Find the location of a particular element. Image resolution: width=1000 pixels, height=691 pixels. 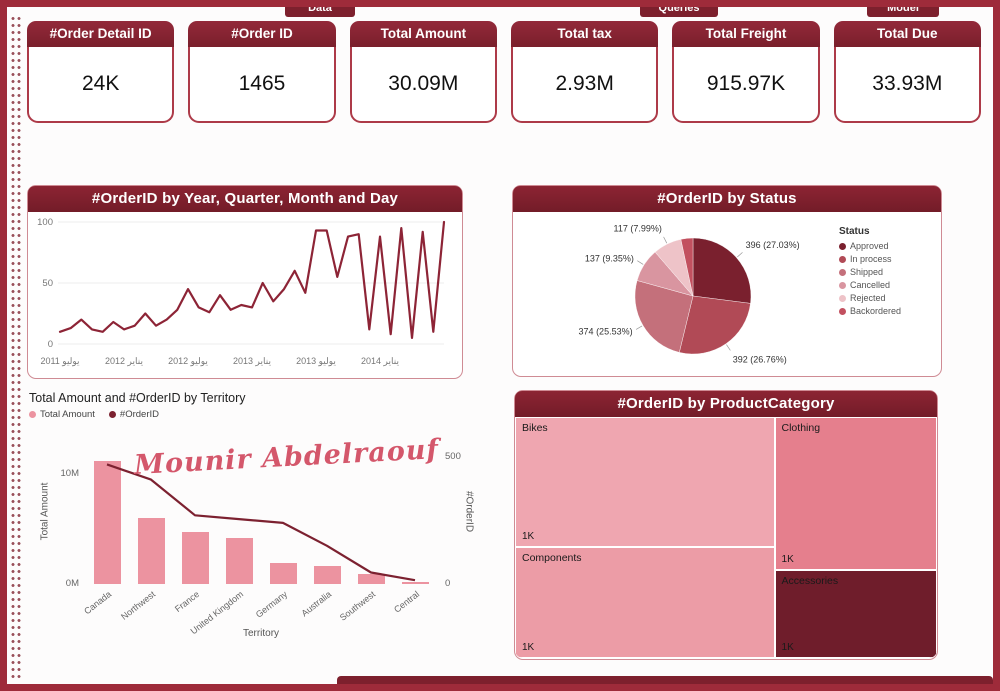

treemap-cell-label: Components is located at coordinates (552, 558).